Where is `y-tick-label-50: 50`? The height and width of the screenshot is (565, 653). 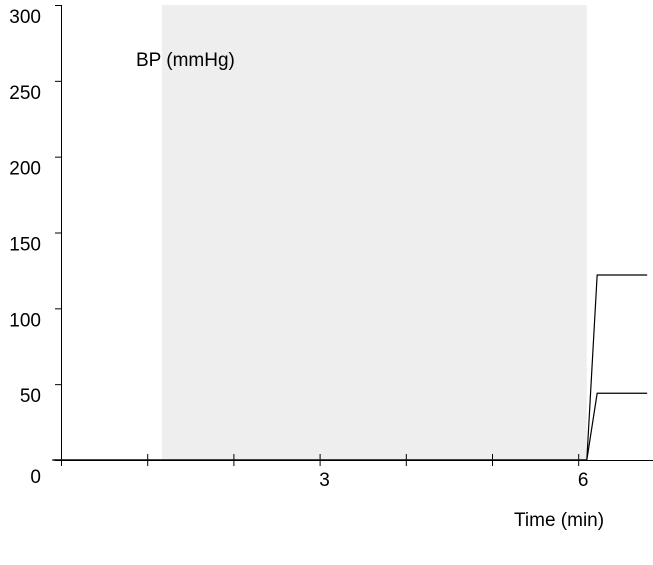 y-tick-label-50: 50 is located at coordinates (30, 396).